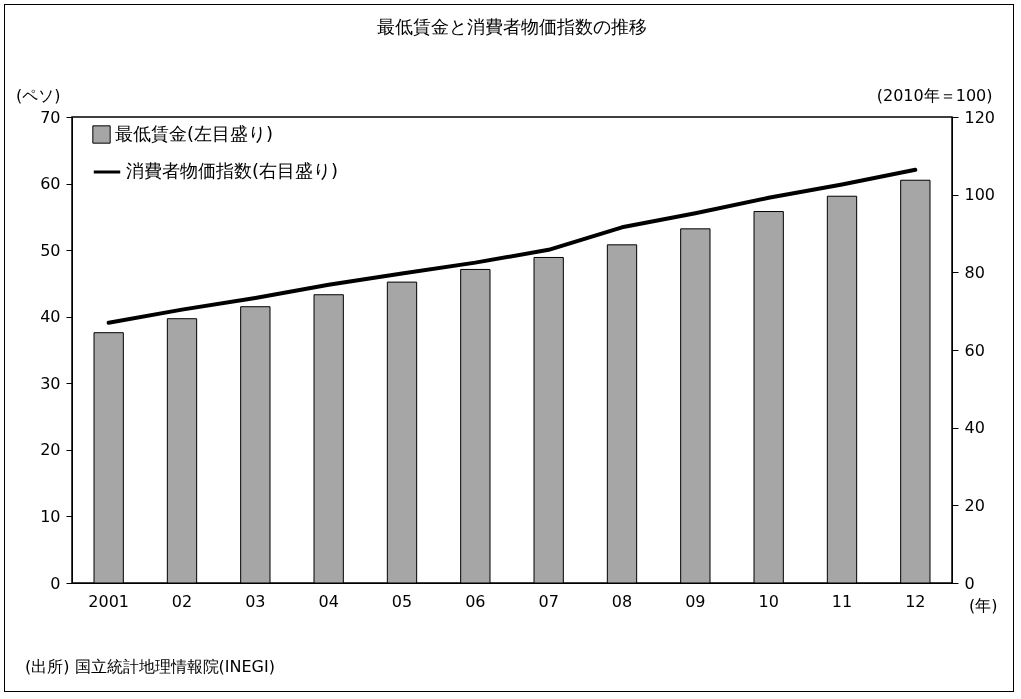 The width and height of the screenshot is (1021, 699). Describe the element at coordinates (50, 383) in the screenshot. I see `y-tick-label: 30` at that location.